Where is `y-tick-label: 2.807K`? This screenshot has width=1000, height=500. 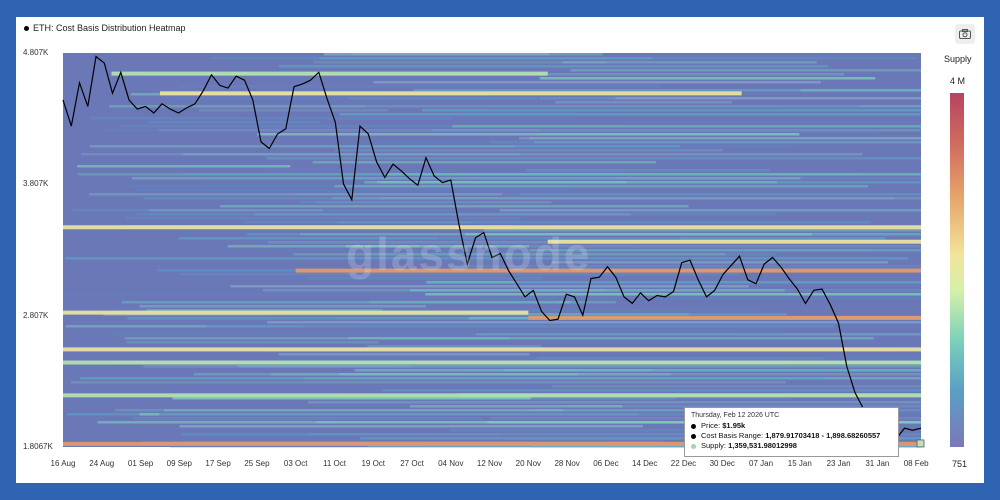
y-tick-label: 2.807K is located at coordinates (36, 315).